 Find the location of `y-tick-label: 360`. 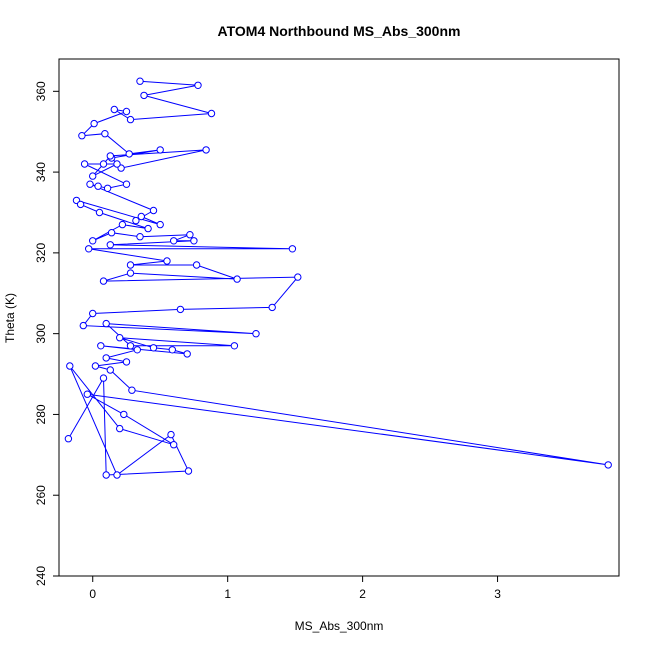

y-tick-label: 360 is located at coordinates (41, 91).